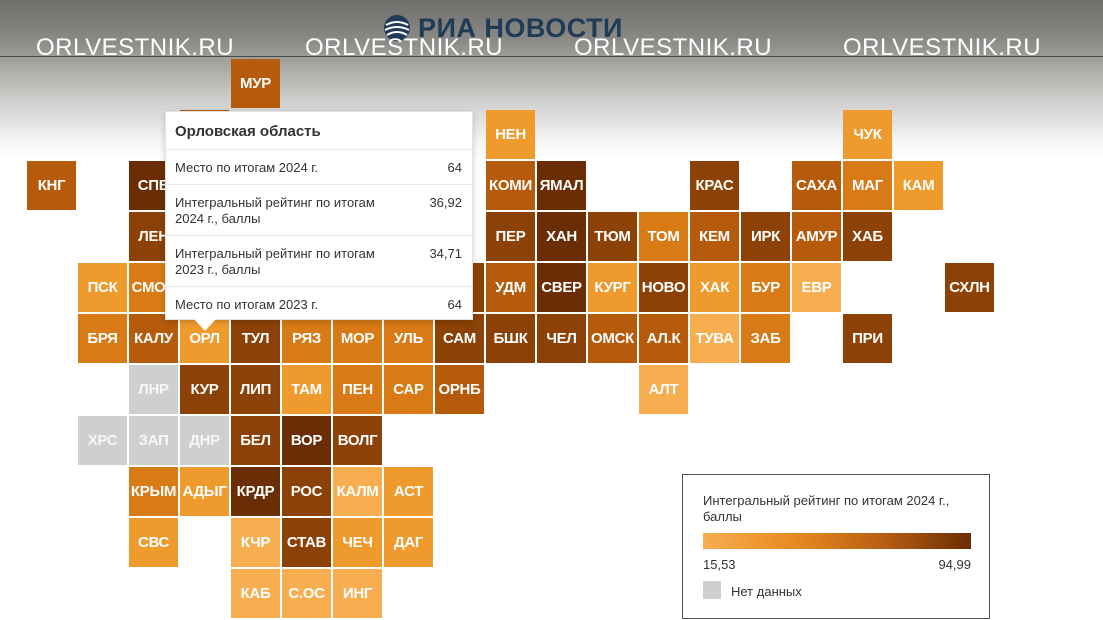 This screenshot has width=1103, height=620. What do you see at coordinates (445, 253) in the screenshot?
I see `tooltip-row-value: 34,71` at bounding box center [445, 253].